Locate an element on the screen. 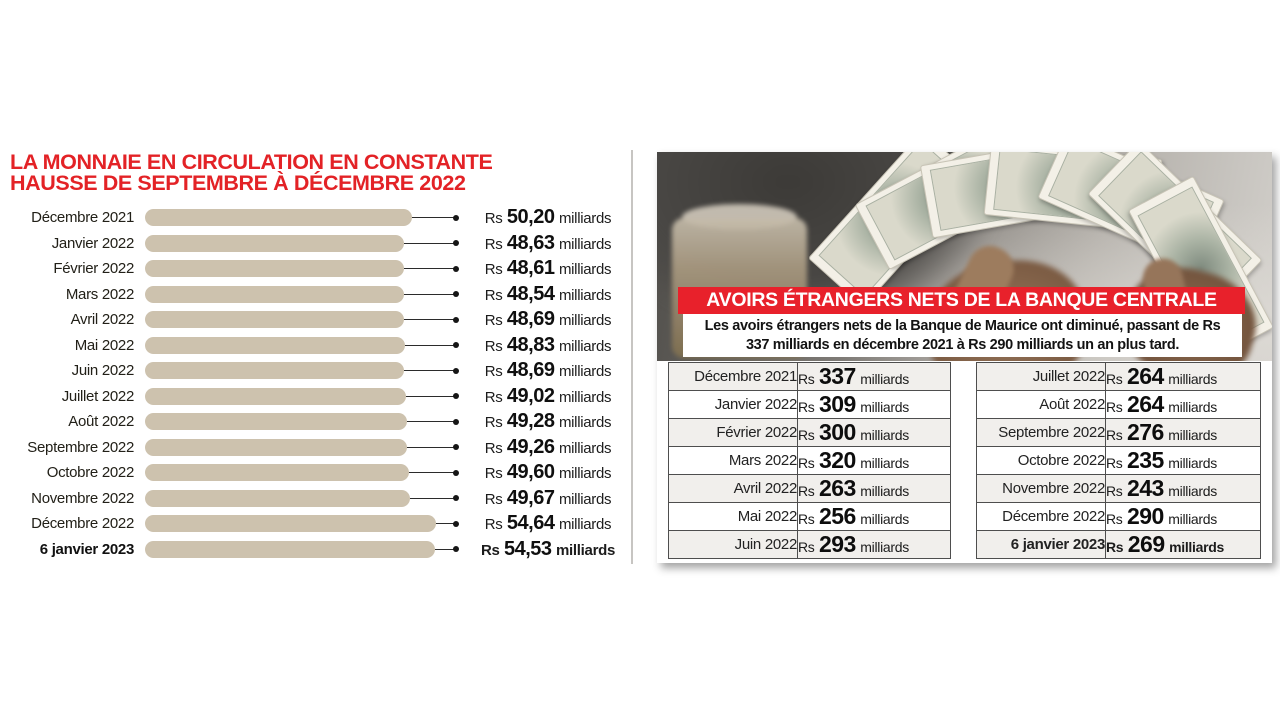  value-cell: Rs 290 milliards is located at coordinates (1183, 516).